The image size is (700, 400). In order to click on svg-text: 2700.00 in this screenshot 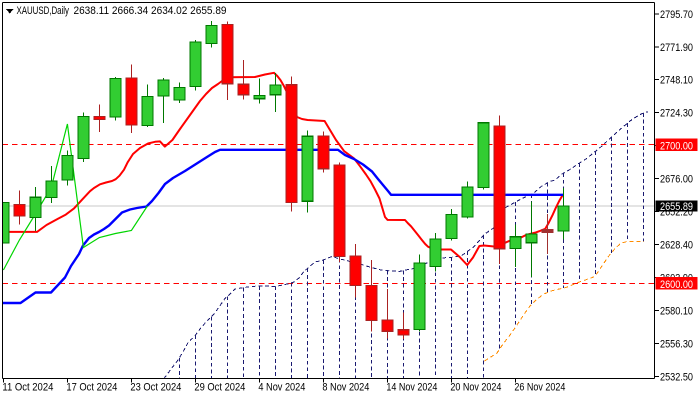, I will do `click(676, 146)`.